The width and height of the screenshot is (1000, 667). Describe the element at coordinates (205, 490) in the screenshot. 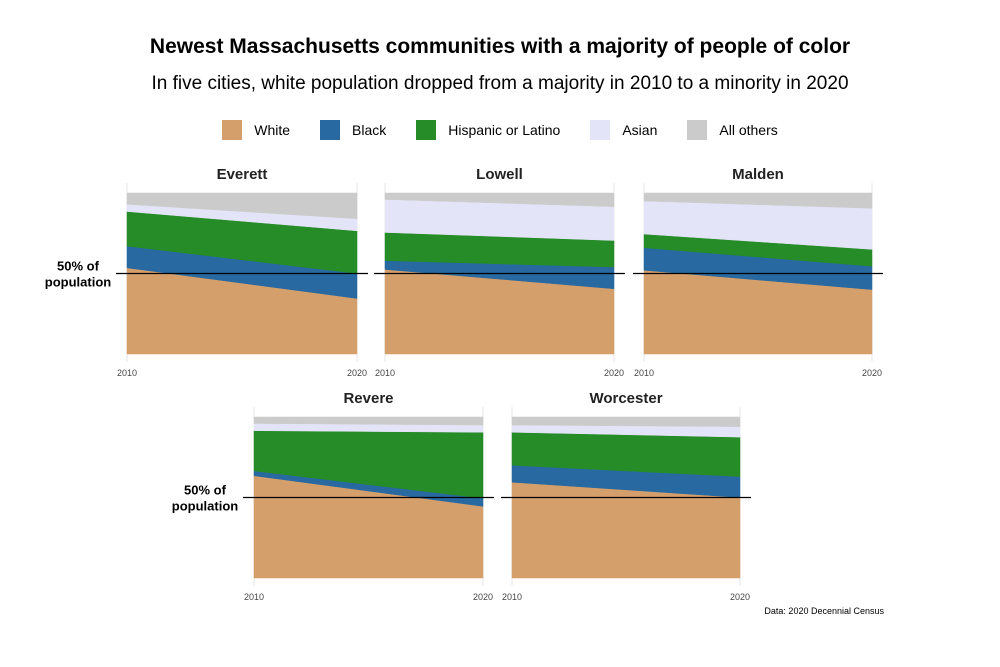

I see `reference-label-row2-line1: 50% of` at that location.